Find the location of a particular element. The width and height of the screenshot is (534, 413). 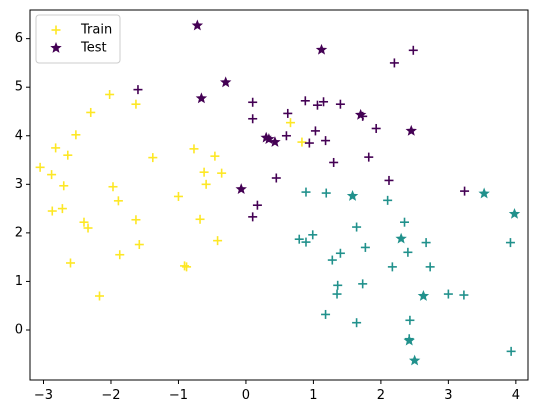

legend-train-marker is located at coordinates (56, 30).